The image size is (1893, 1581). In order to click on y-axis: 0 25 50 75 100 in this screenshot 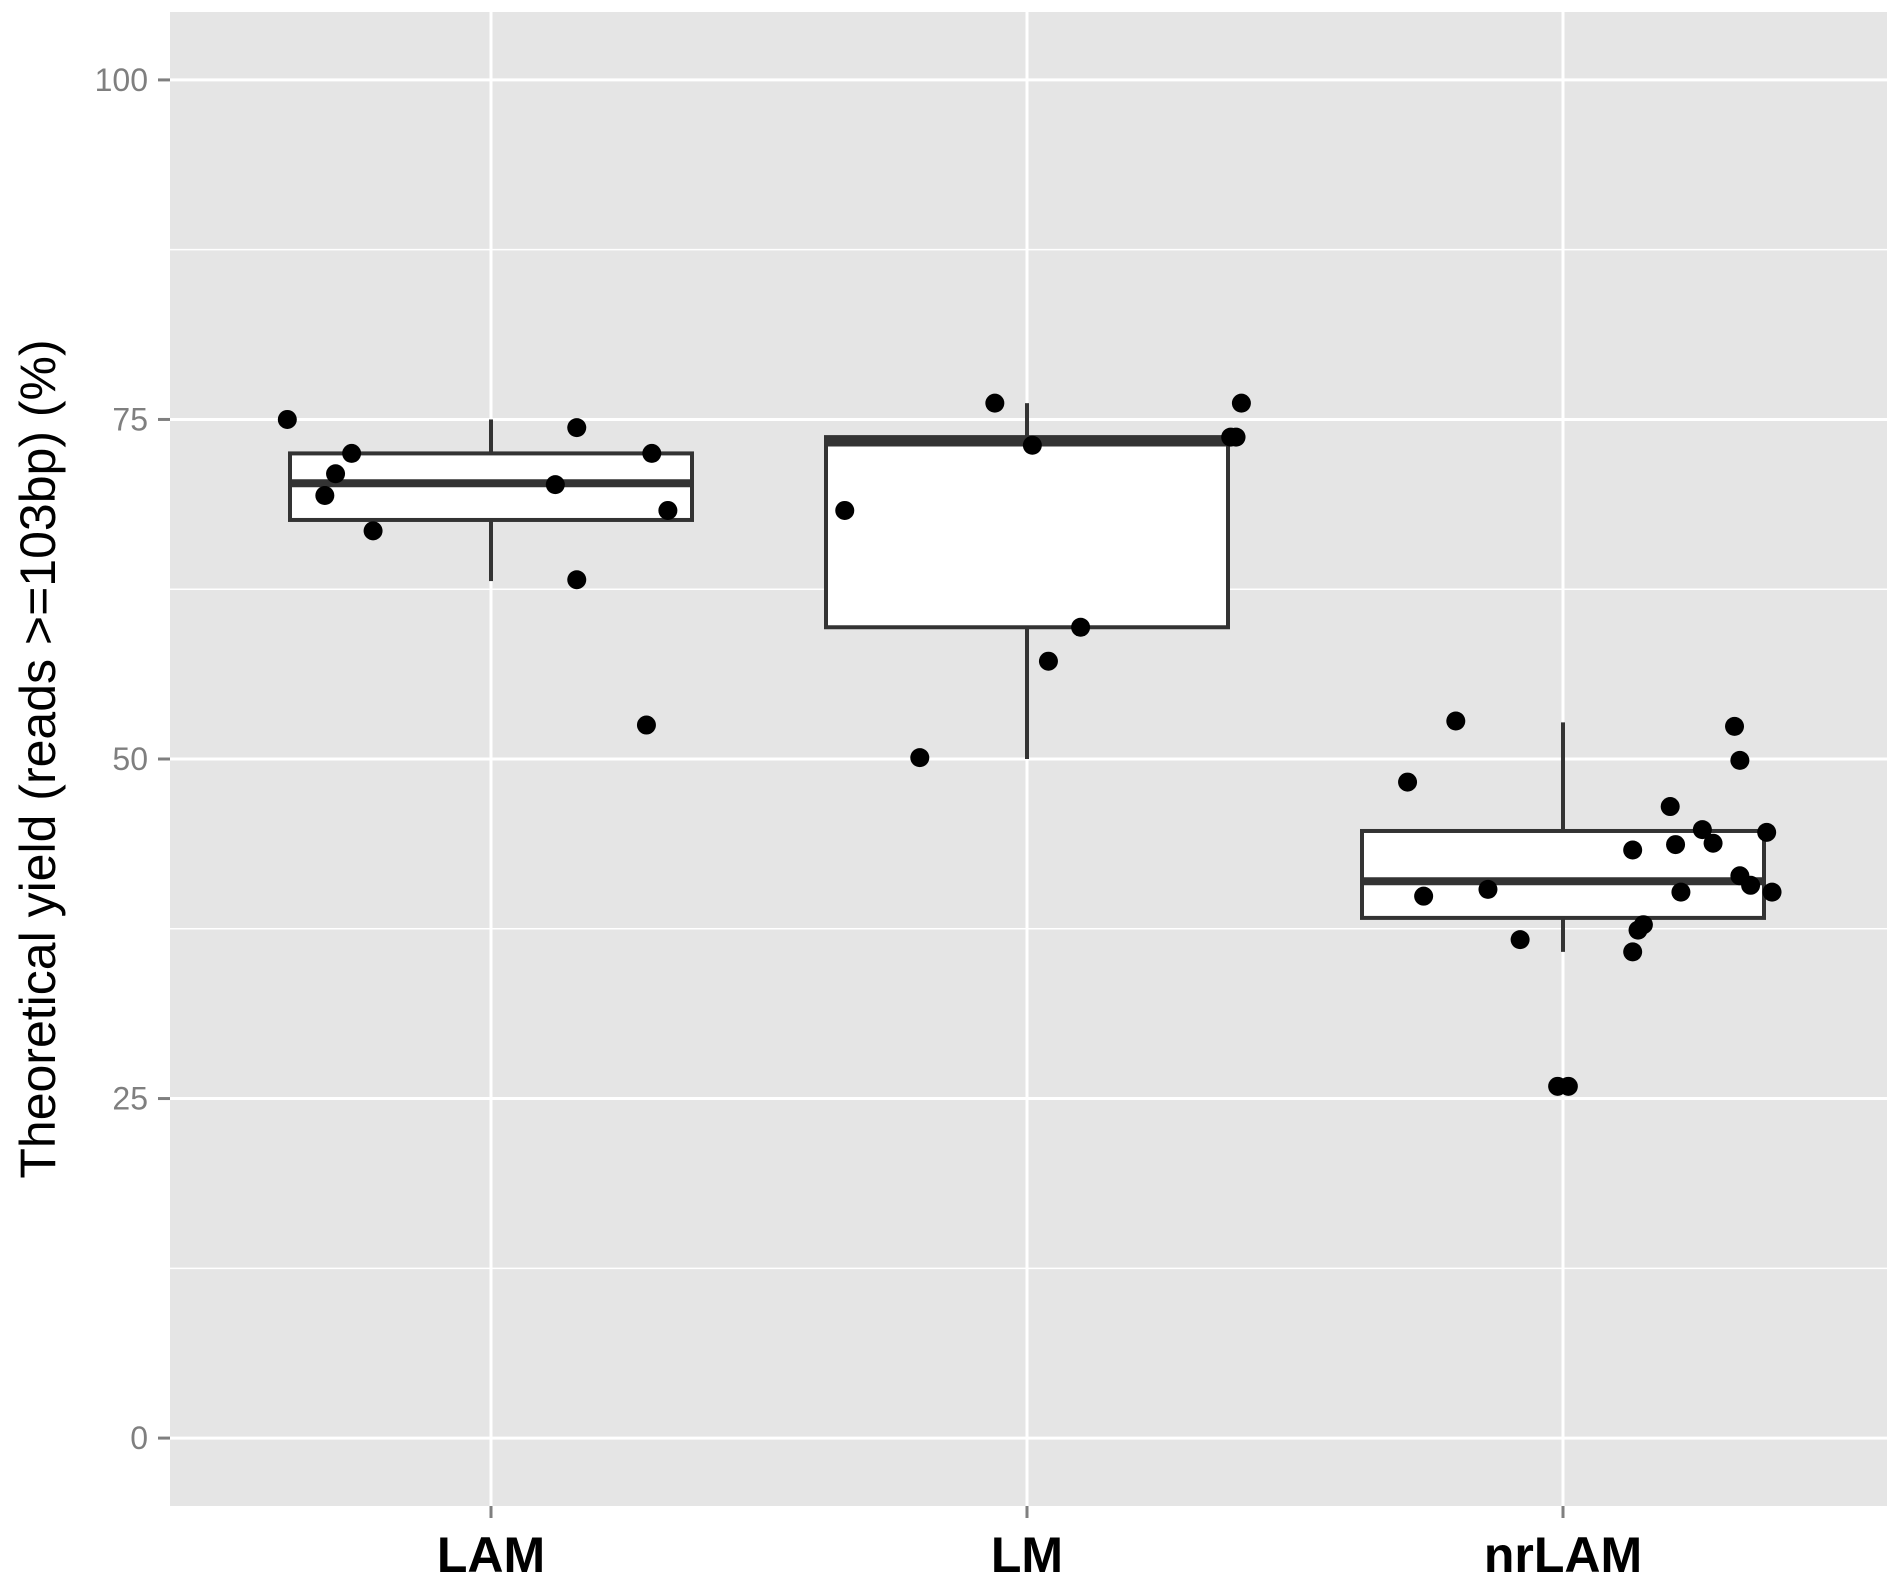, I will do `click(132, 759)`.